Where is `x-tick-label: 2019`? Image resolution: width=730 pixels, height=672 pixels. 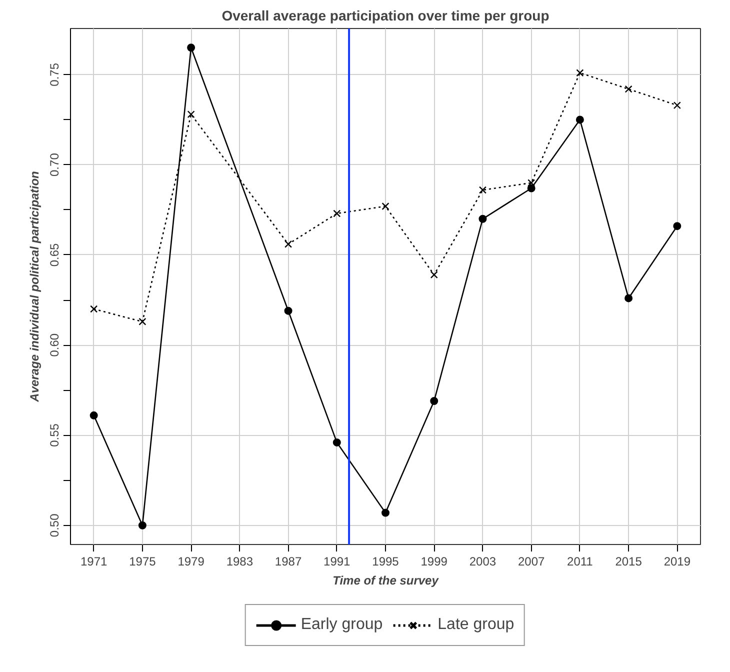 x-tick-label: 2019 is located at coordinates (677, 561).